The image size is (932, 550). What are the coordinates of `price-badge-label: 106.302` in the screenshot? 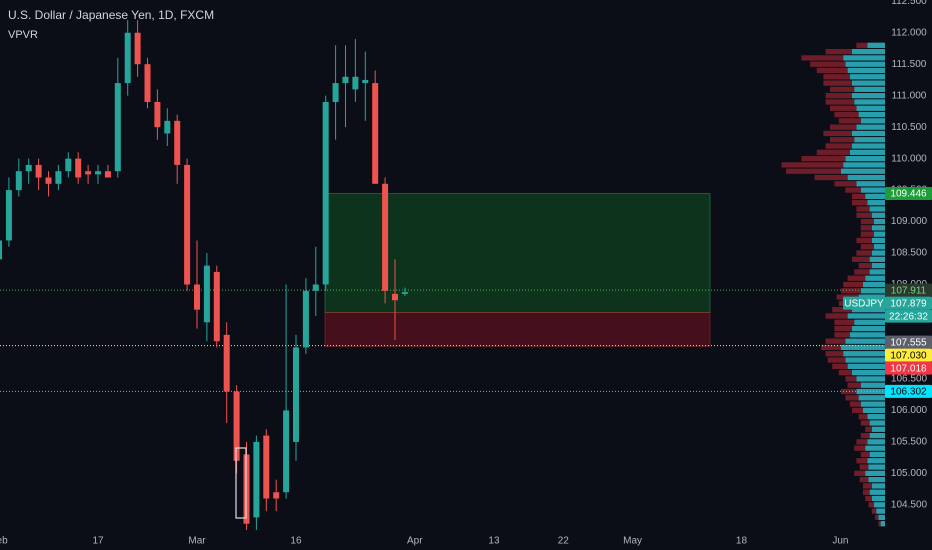 It's located at (908, 392).